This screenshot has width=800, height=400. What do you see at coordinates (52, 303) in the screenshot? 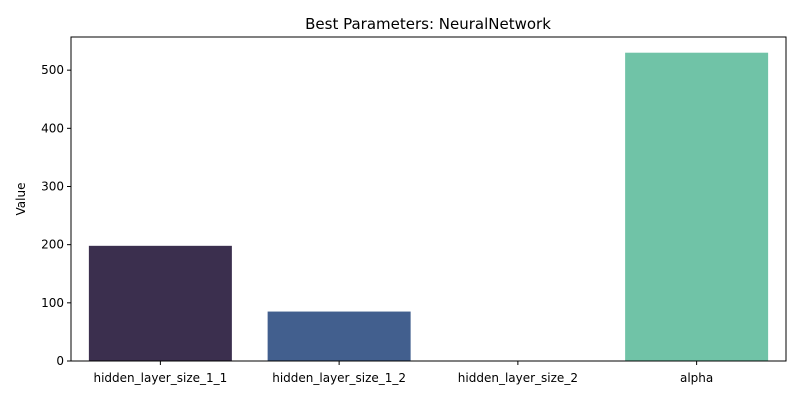
I see `y-tick-label: 100` at bounding box center [52, 303].